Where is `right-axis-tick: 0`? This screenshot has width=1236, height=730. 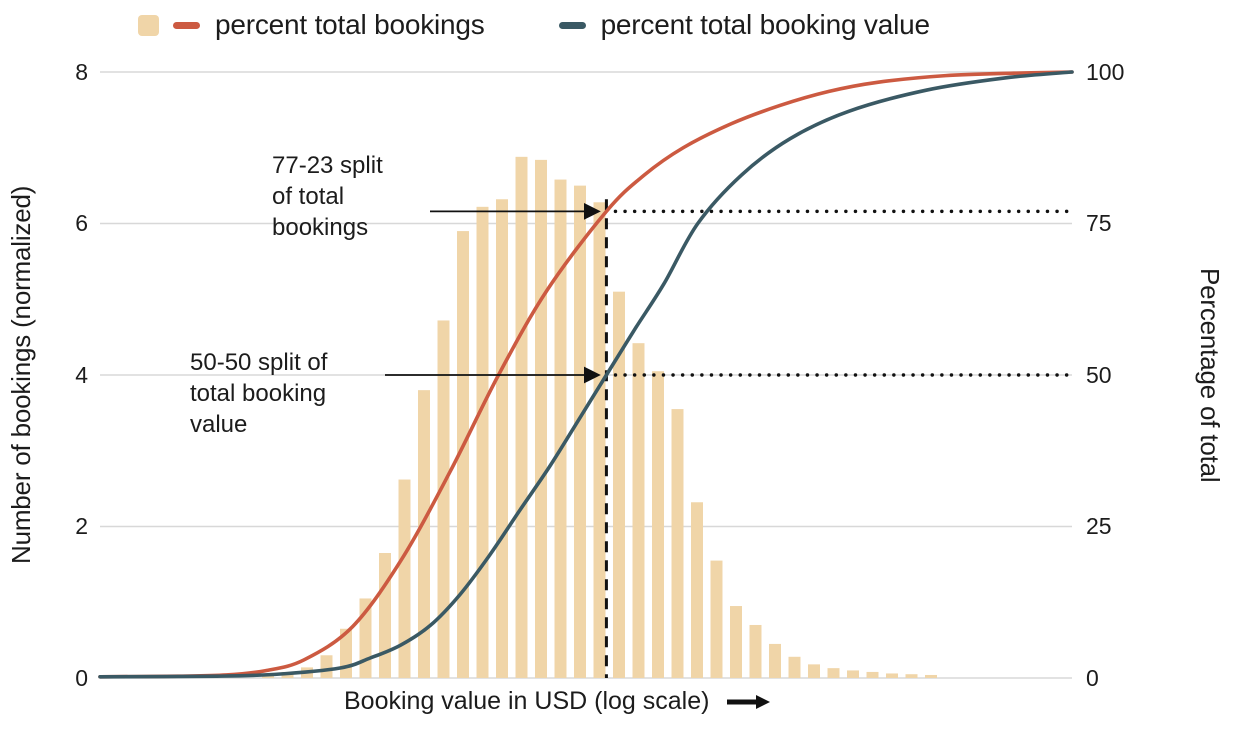
right-axis-tick: 0 is located at coordinates (1092, 678).